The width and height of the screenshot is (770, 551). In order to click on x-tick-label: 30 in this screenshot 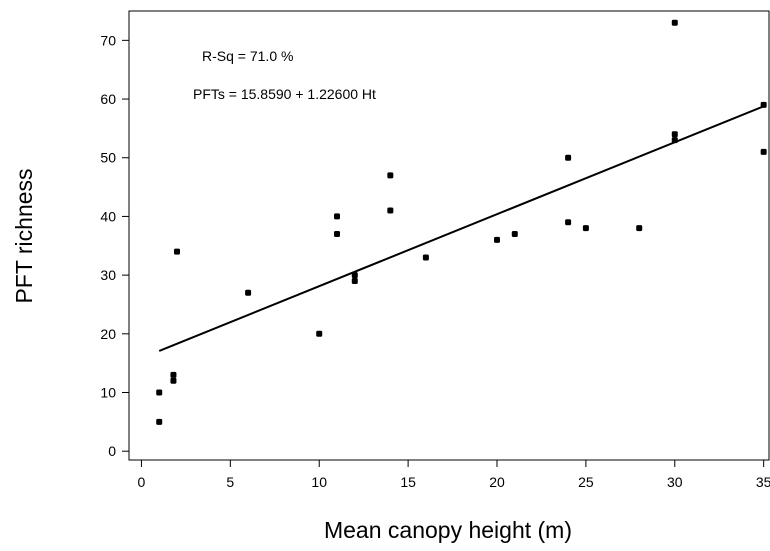, I will do `click(675, 482)`.